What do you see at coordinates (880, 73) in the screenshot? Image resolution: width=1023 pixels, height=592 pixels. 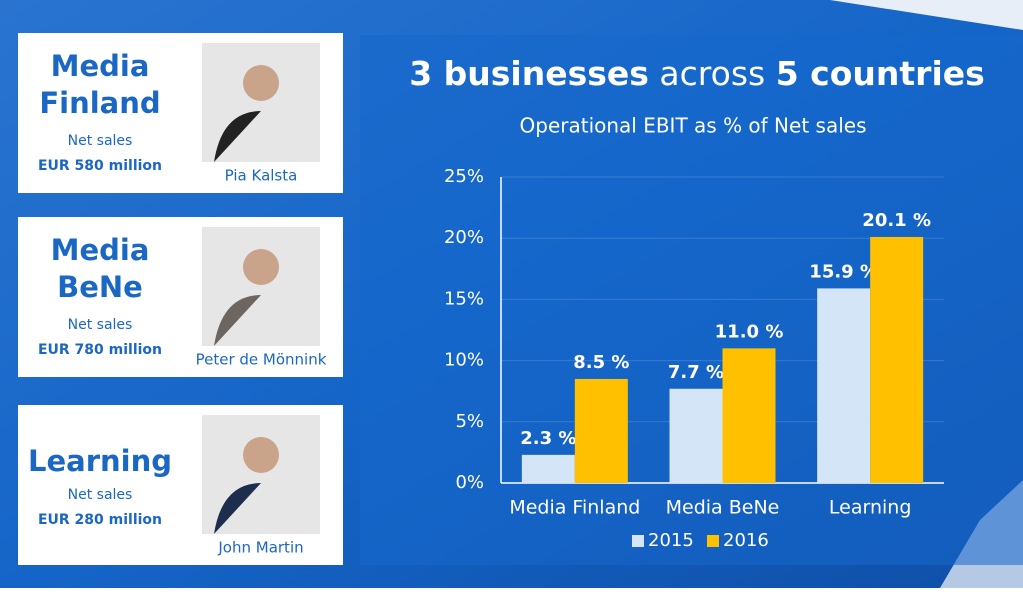 I see `title-part: 5 countries` at bounding box center [880, 73].